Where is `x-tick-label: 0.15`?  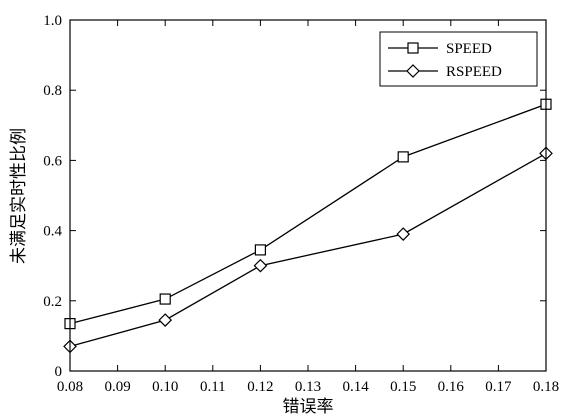
x-tick-label: 0.15 is located at coordinates (403, 387).